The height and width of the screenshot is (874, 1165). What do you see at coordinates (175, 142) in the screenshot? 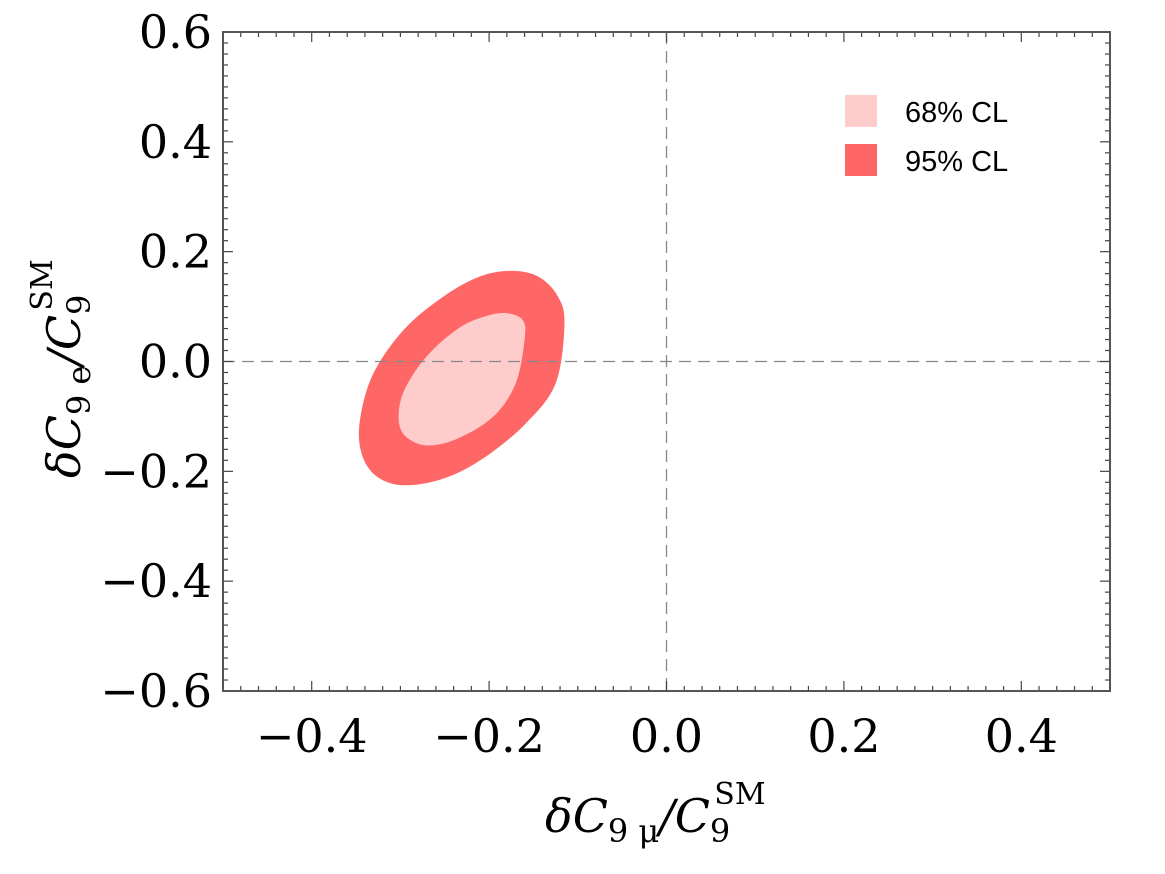
I see `y-tick-label: 0.4` at bounding box center [175, 142].